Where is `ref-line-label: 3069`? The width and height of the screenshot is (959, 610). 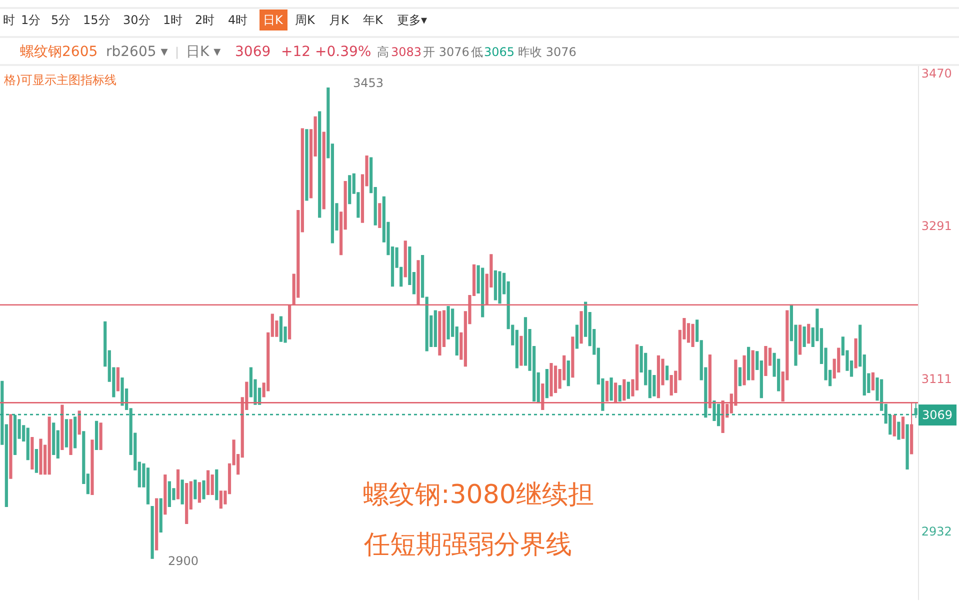 ref-line-label: 3069 is located at coordinates (937, 415).